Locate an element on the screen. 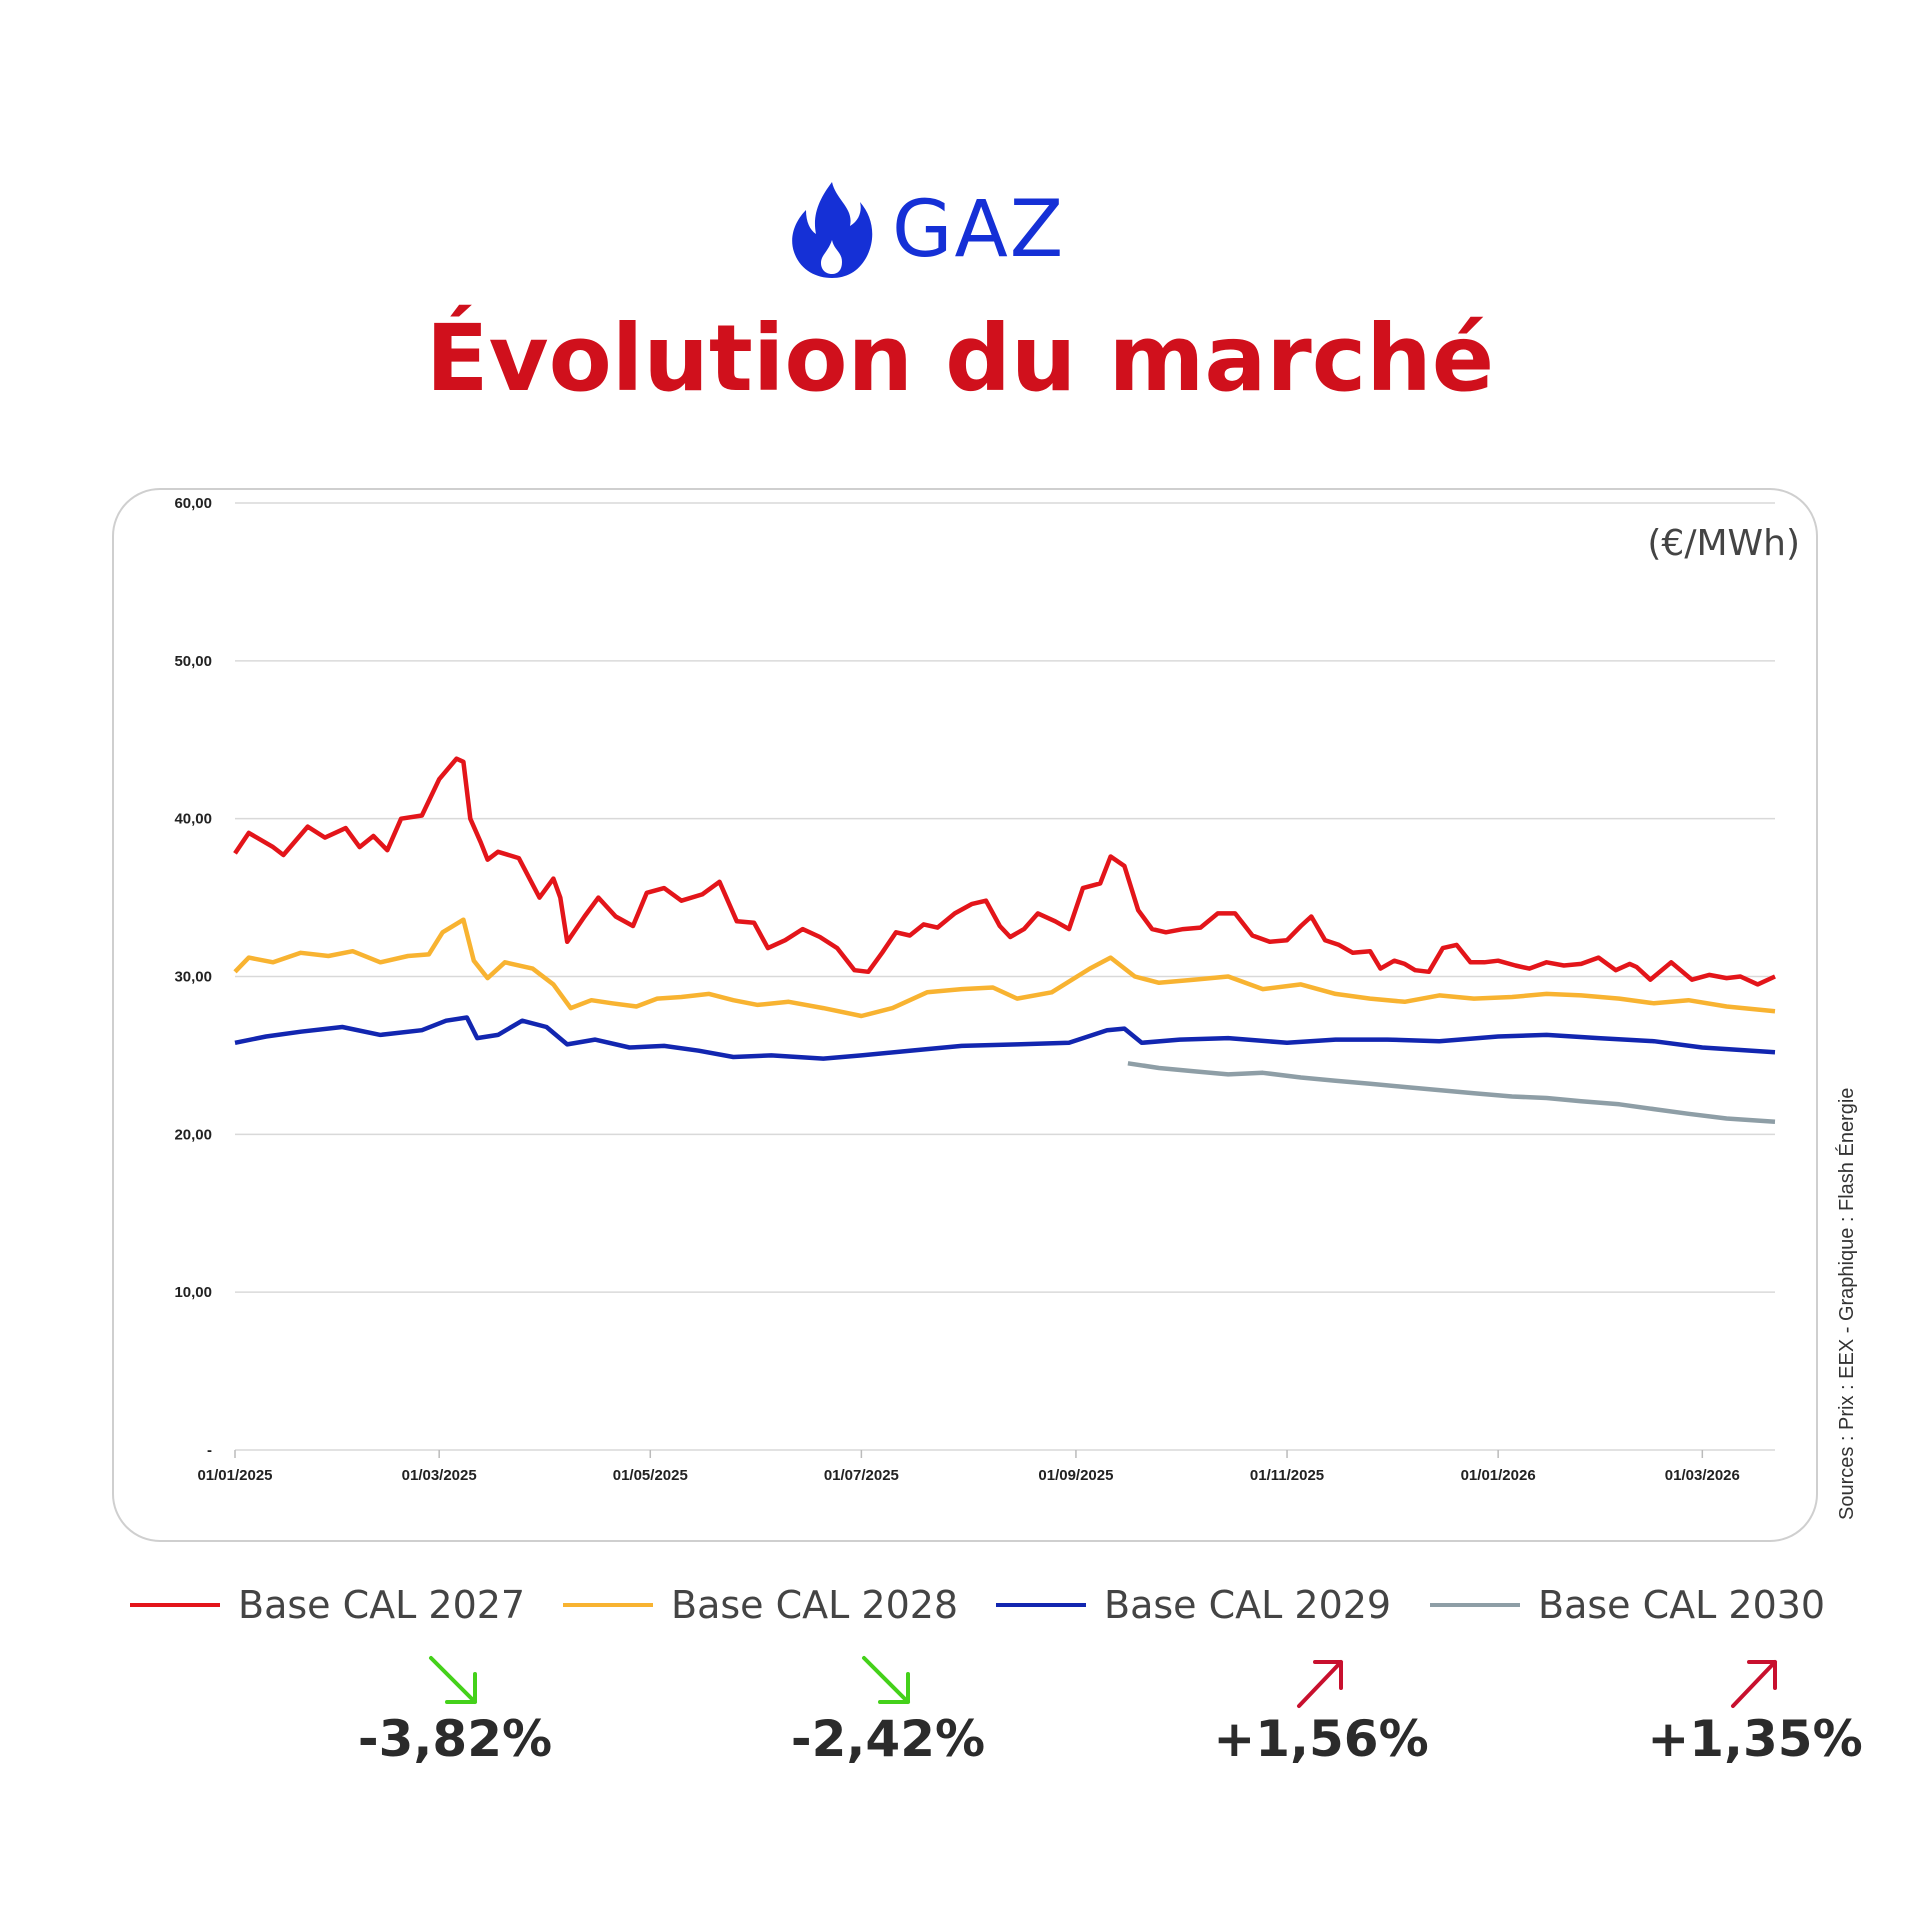 This screenshot has height=1920, width=1920. change-percent: -3,82% is located at coordinates (455, 1739).